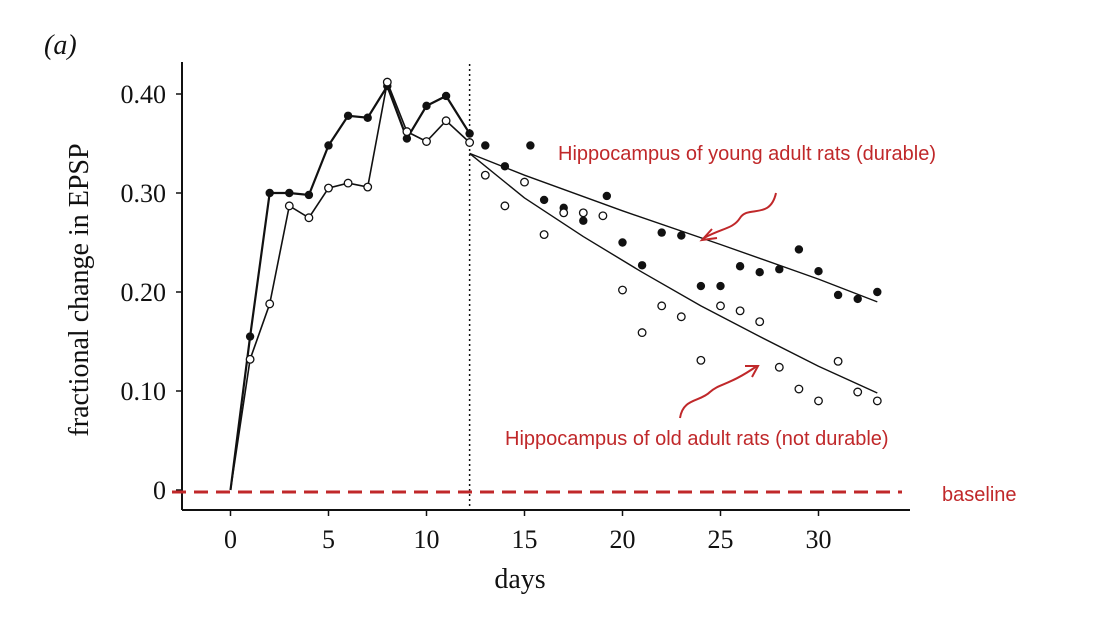  What do you see at coordinates (519, 579) in the screenshot?
I see `x-axis-label: days` at bounding box center [519, 579].